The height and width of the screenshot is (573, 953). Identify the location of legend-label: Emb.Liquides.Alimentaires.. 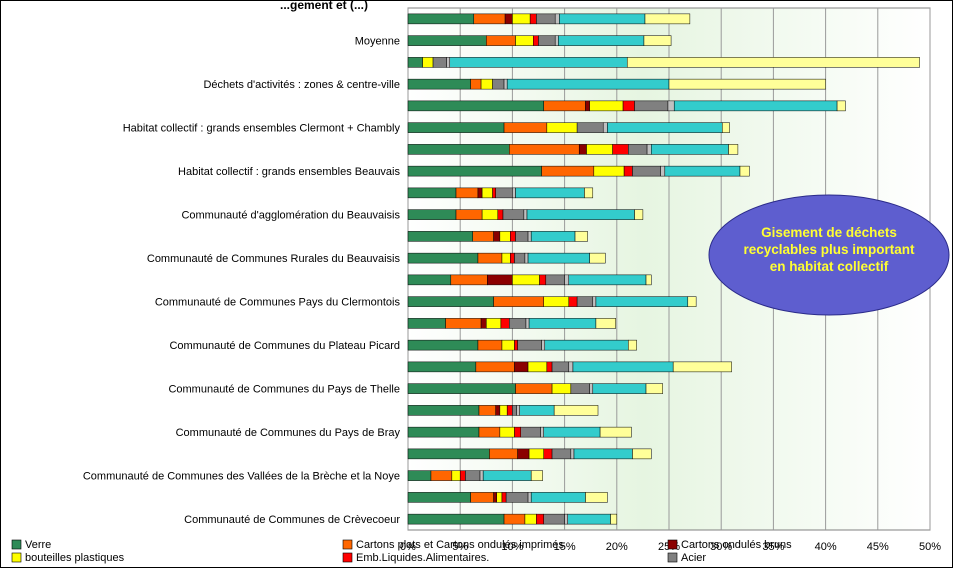
(422, 558).